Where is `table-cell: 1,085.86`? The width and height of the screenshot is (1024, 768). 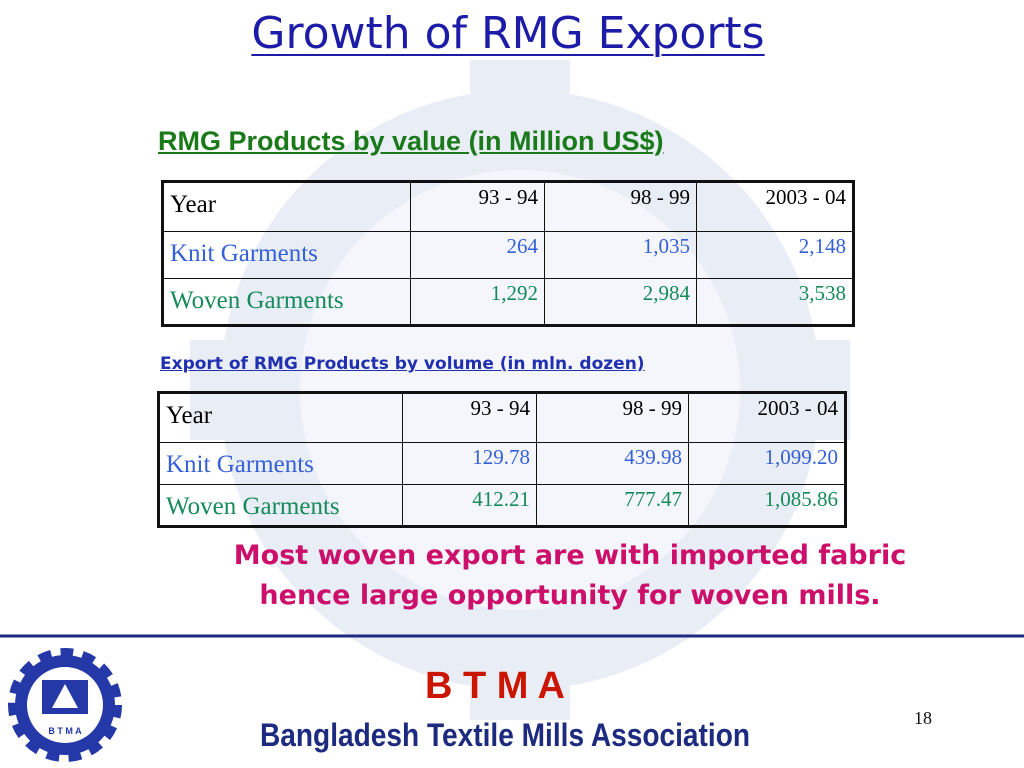 table-cell: 1,085.86 is located at coordinates (767, 505).